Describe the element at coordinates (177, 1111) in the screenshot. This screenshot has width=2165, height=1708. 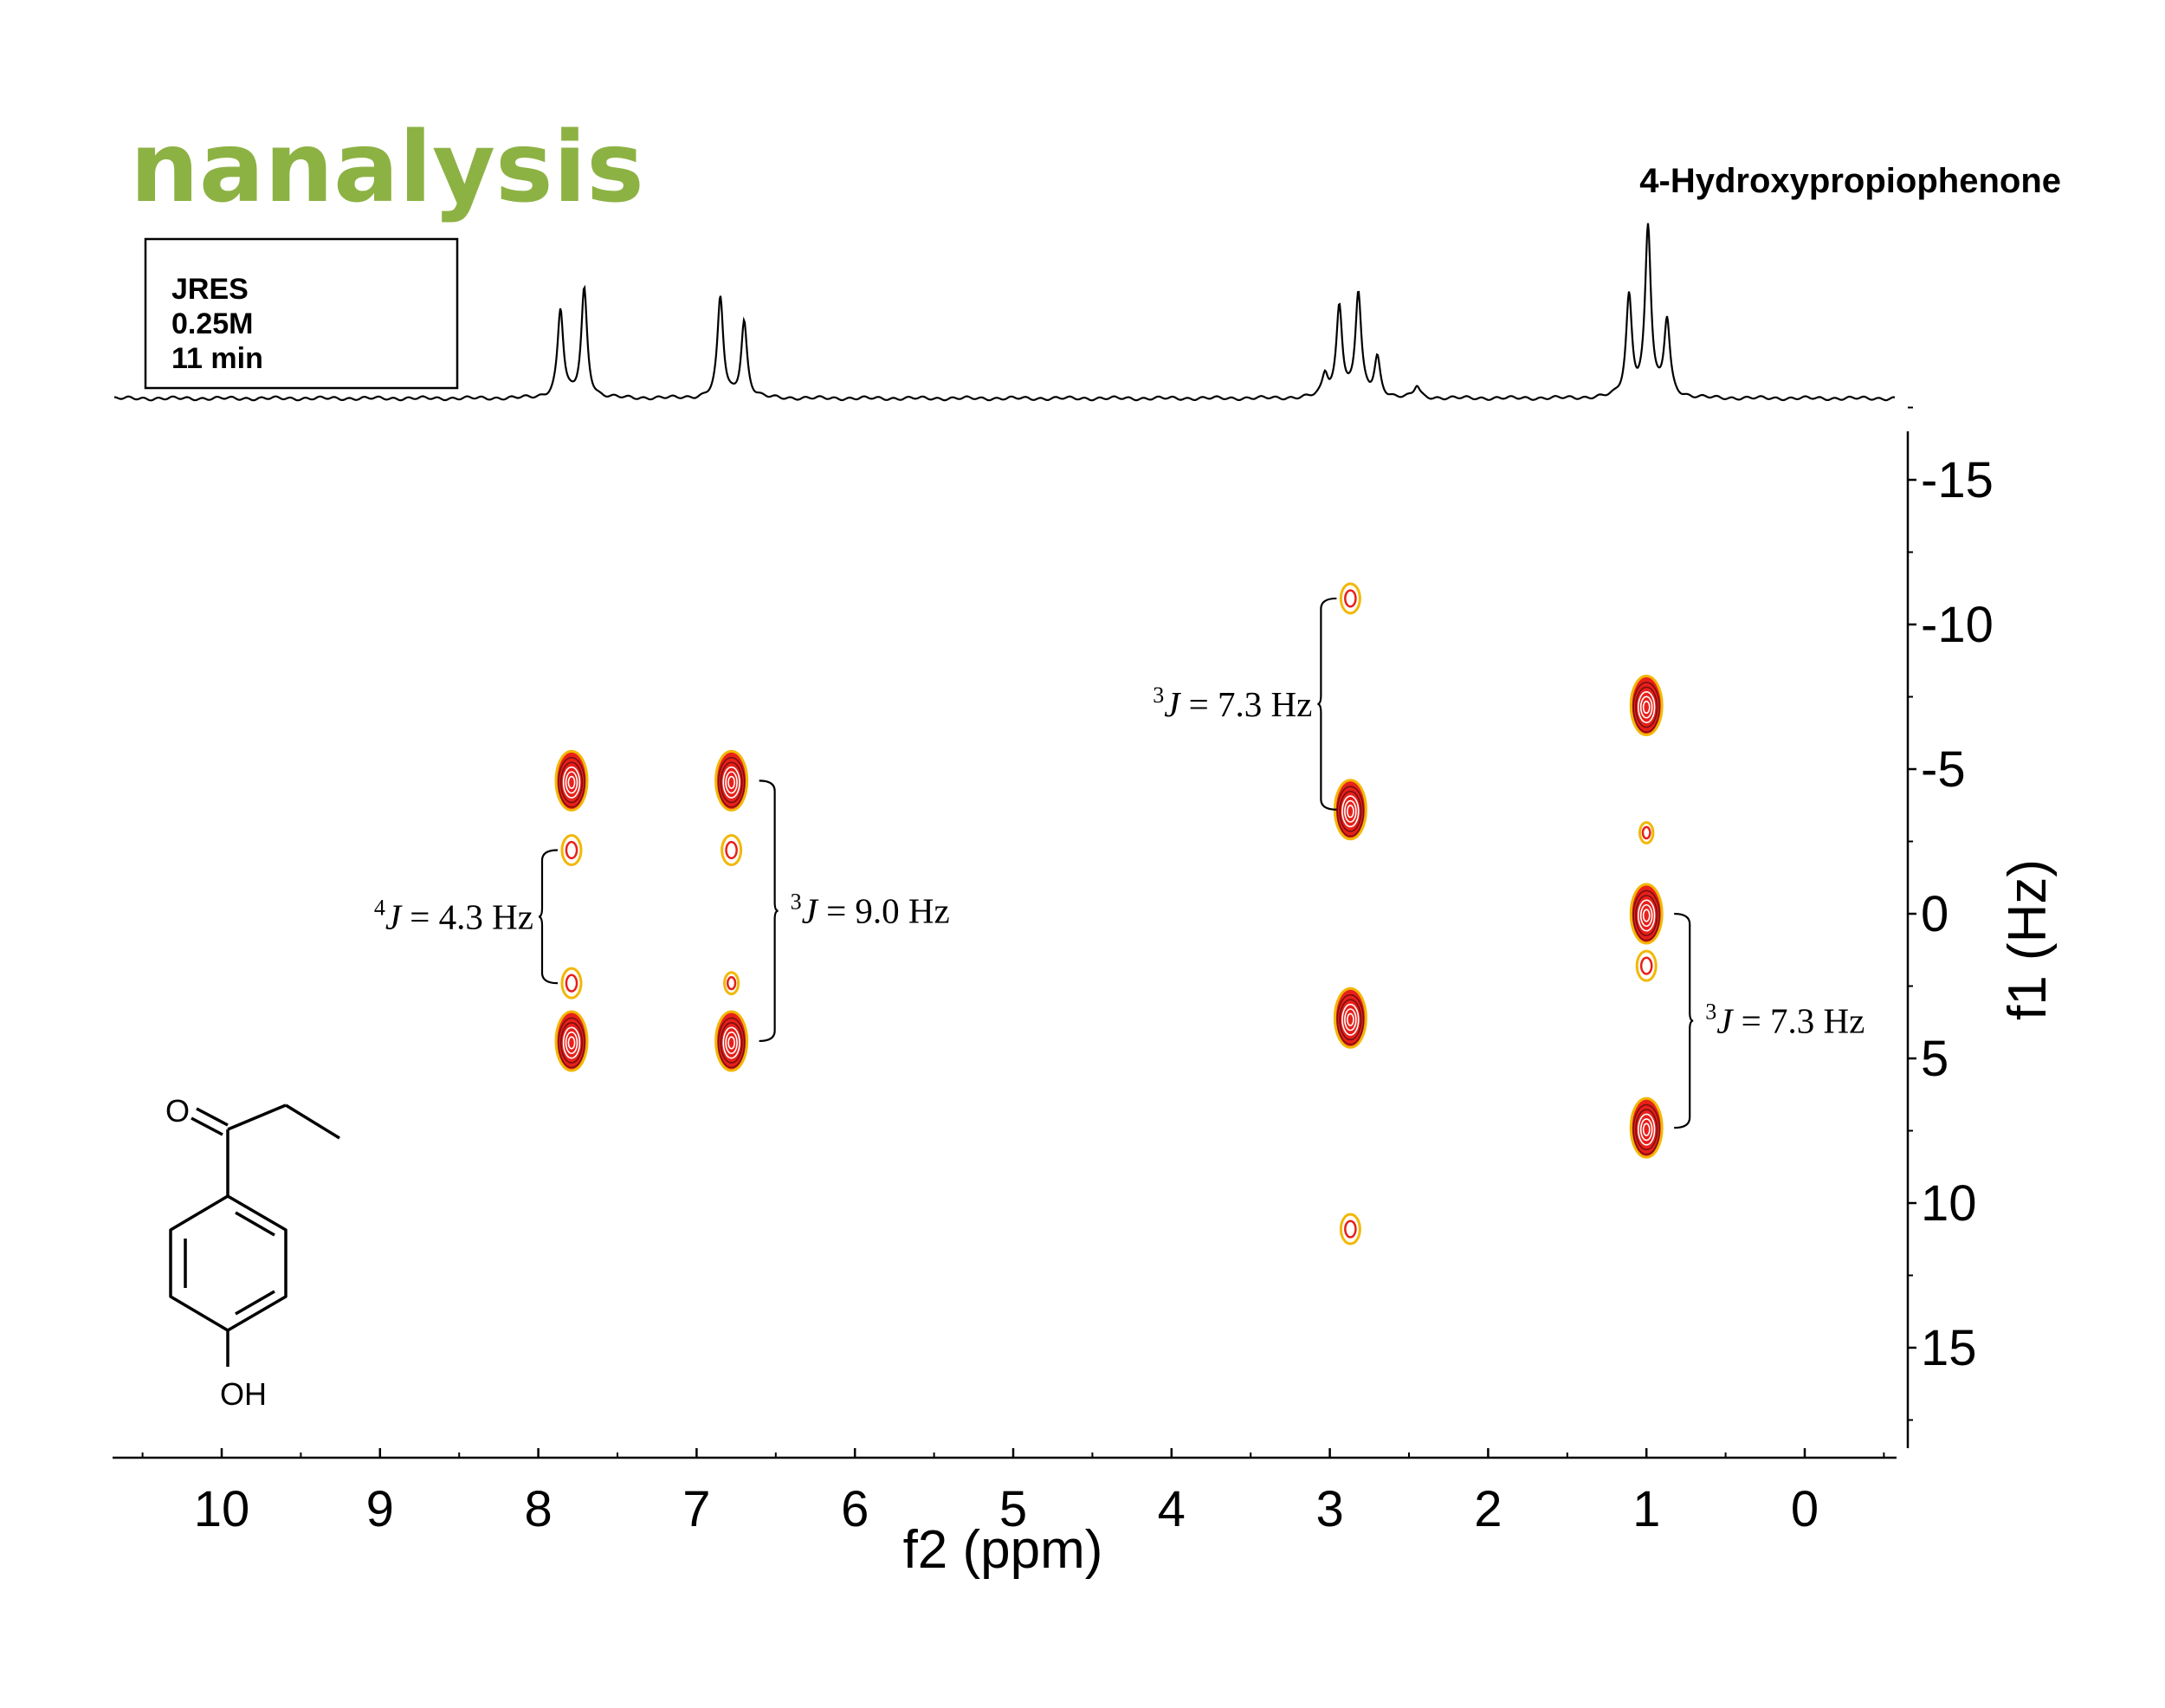
I see `oxygen-label: O` at that location.